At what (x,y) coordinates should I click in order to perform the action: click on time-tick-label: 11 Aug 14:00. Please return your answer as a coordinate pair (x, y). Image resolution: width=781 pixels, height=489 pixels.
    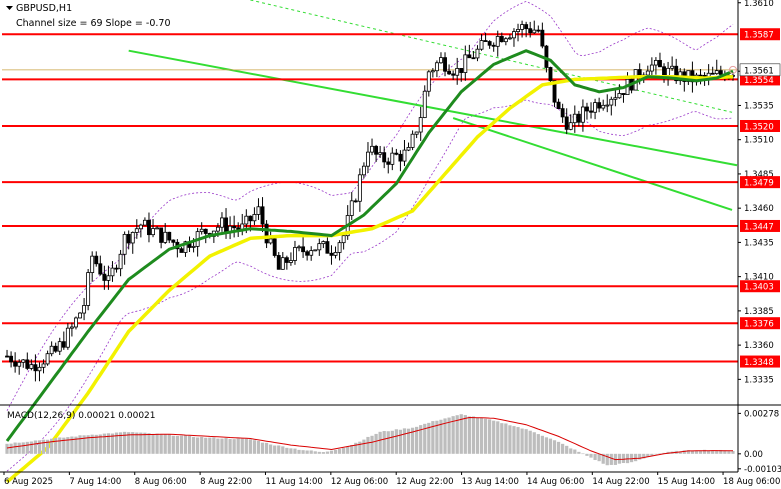
    Looking at the image, I should click on (293, 482).